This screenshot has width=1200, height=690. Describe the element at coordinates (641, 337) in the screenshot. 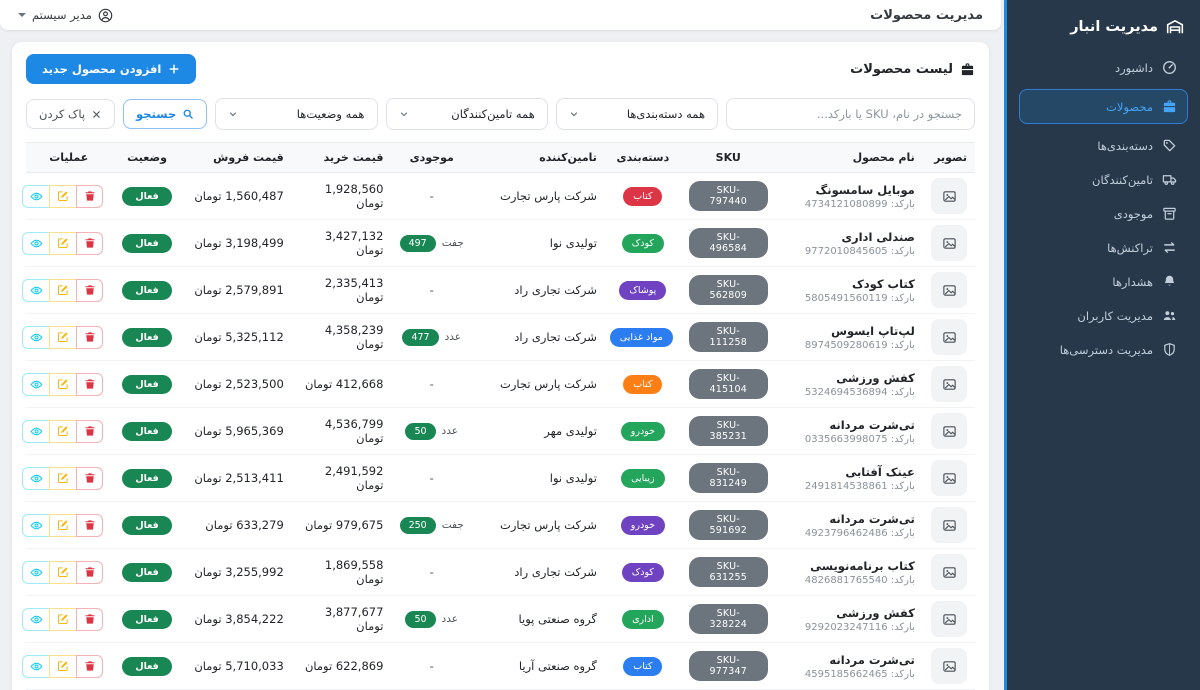

I see `category-badge: مواد غذایی` at that location.